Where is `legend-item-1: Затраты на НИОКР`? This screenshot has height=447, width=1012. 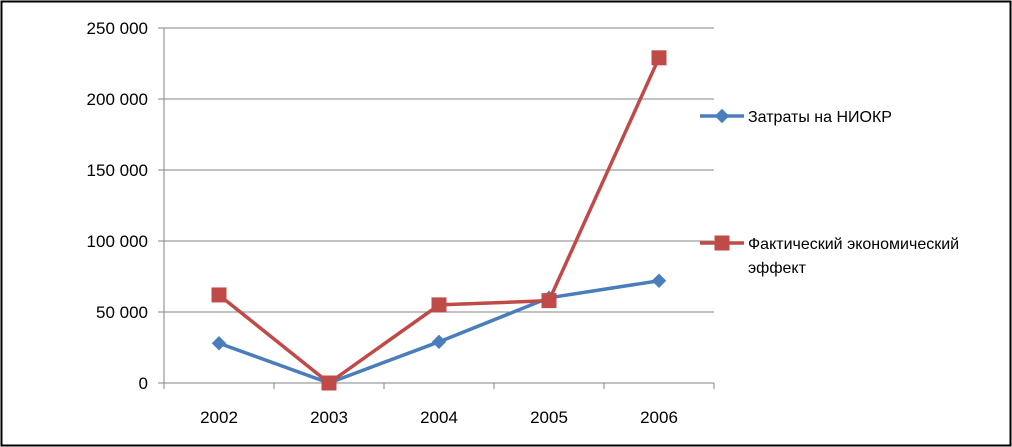 legend-item-1: Затраты на НИОКР is located at coordinates (796, 117).